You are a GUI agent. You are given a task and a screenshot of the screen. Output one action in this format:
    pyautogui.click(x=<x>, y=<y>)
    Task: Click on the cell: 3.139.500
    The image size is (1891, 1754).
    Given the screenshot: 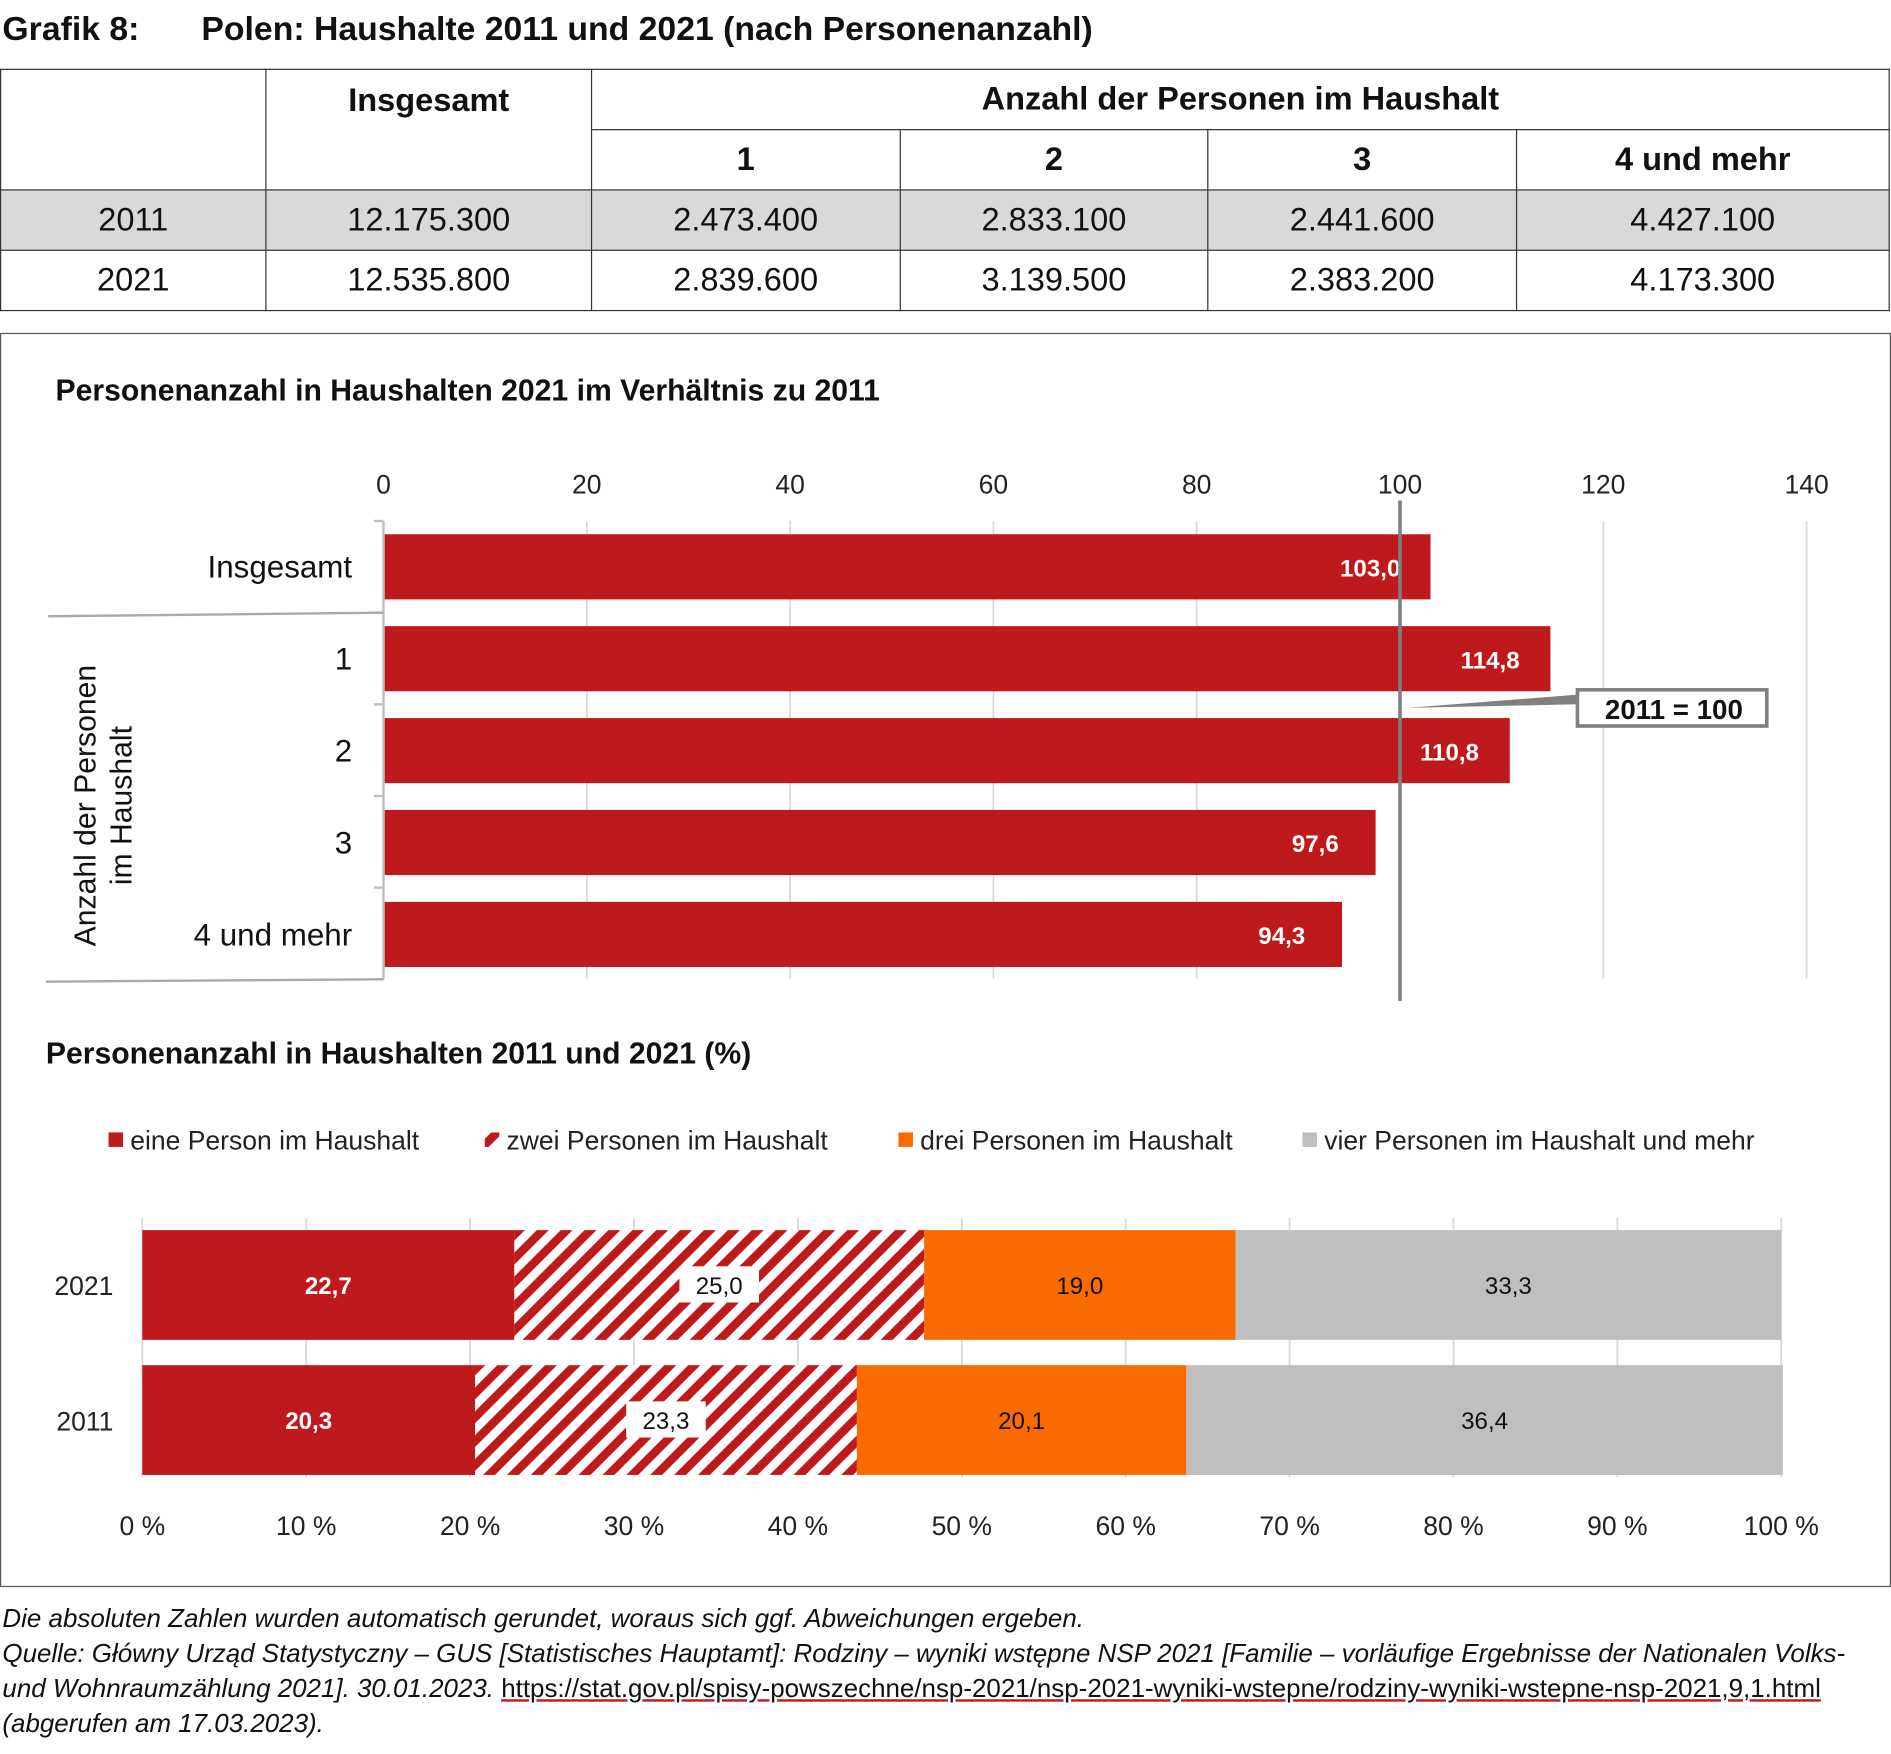 What is the action you would take?
    pyautogui.click(x=1054, y=280)
    